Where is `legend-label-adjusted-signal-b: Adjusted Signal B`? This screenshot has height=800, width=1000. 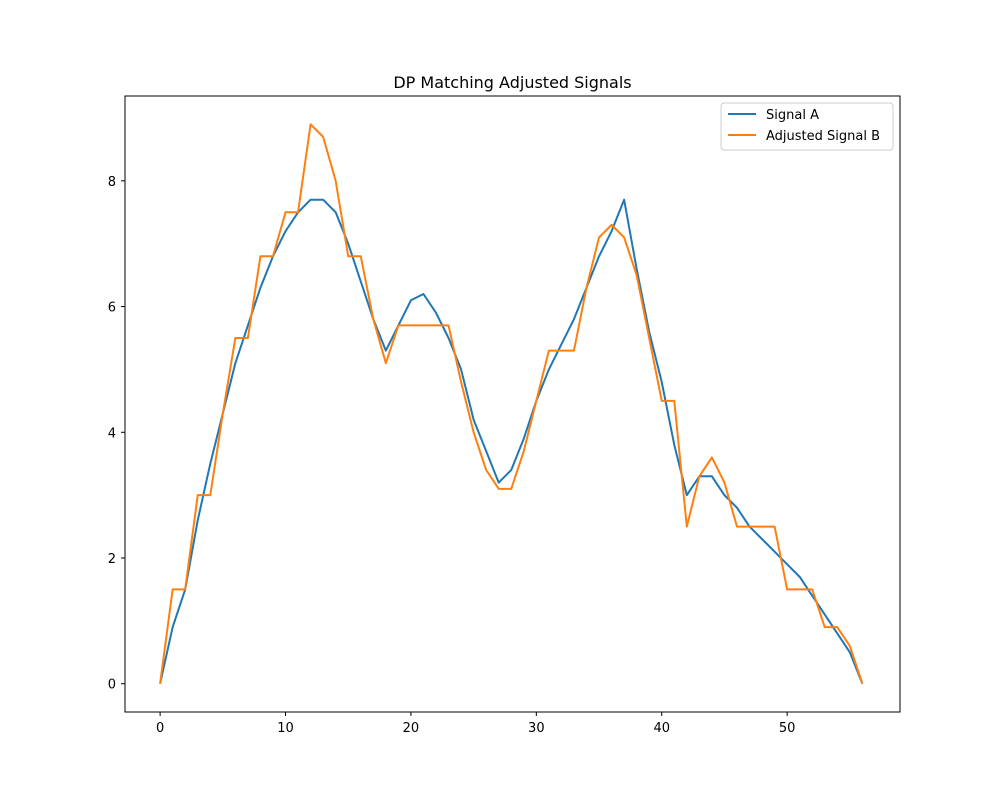
legend-label-adjusted-signal-b: Adjusted Signal B is located at coordinates (823, 136).